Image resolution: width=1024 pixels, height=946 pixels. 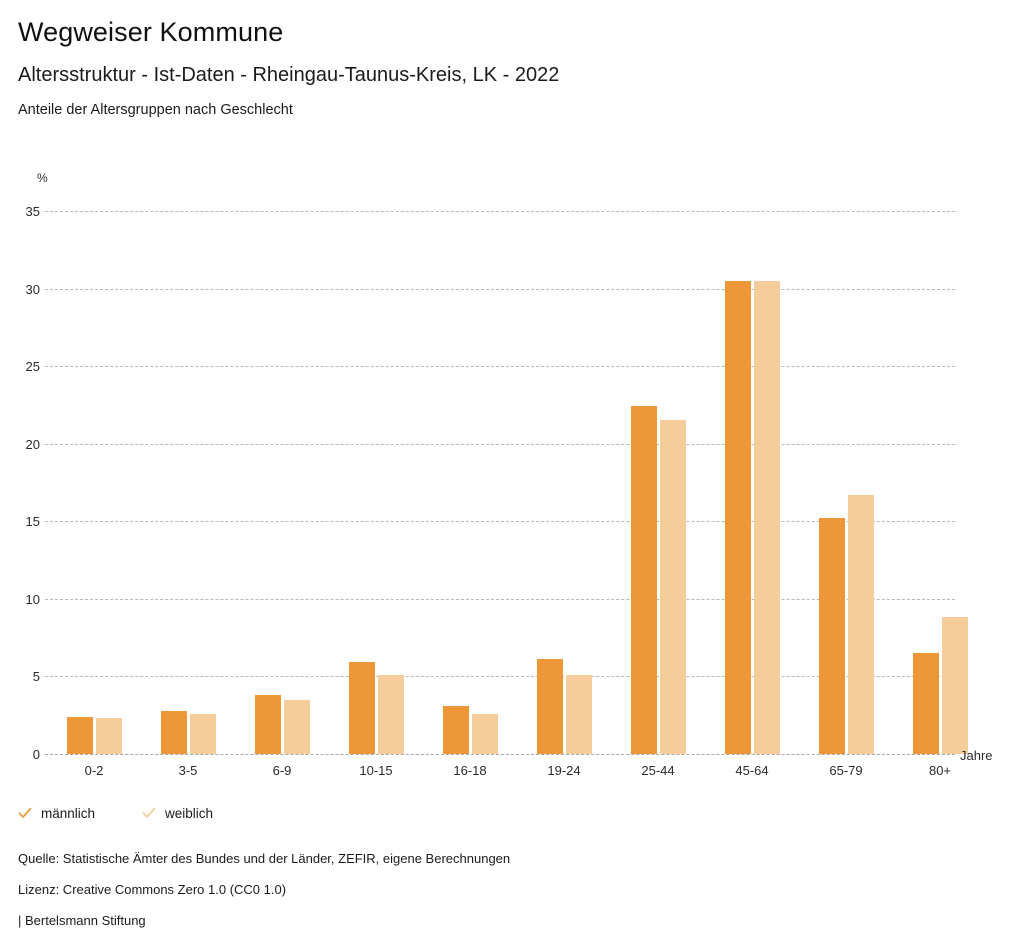 I want to click on y-axis-tick-label: 10, so click(x=32, y=599).